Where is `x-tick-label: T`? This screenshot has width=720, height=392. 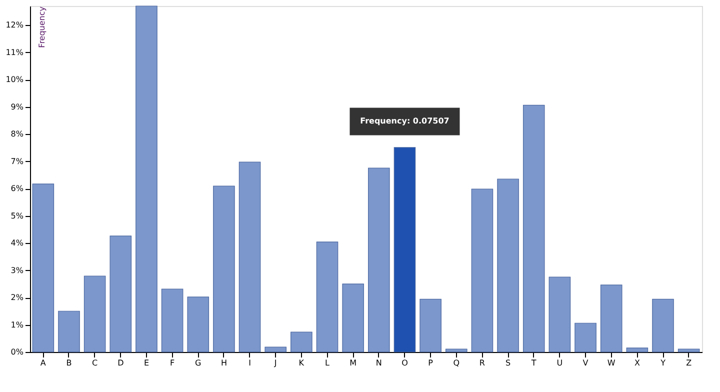
x-tick-label: T is located at coordinates (533, 363).